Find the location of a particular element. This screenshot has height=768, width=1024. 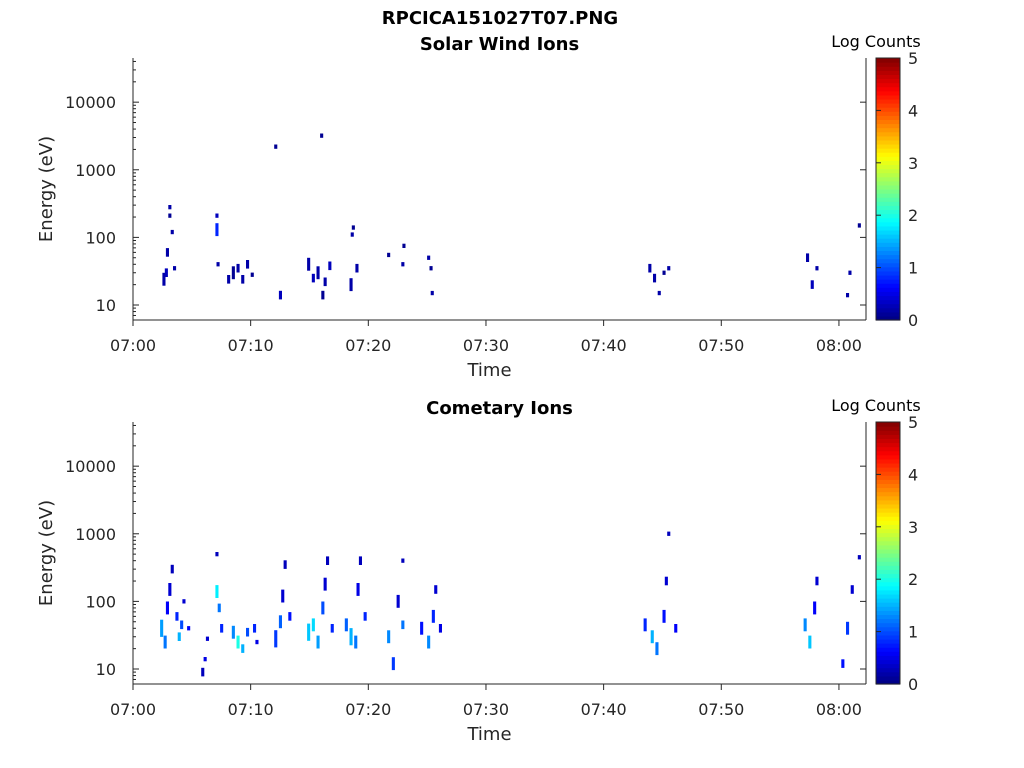

ci-x-axis-label: Time is located at coordinates (488, 734).